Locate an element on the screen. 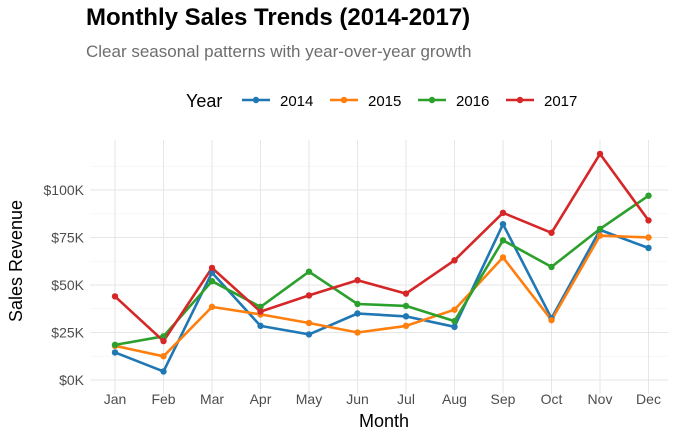 The height and width of the screenshot is (433, 682). legend-label-2014: 2014 is located at coordinates (296, 101).